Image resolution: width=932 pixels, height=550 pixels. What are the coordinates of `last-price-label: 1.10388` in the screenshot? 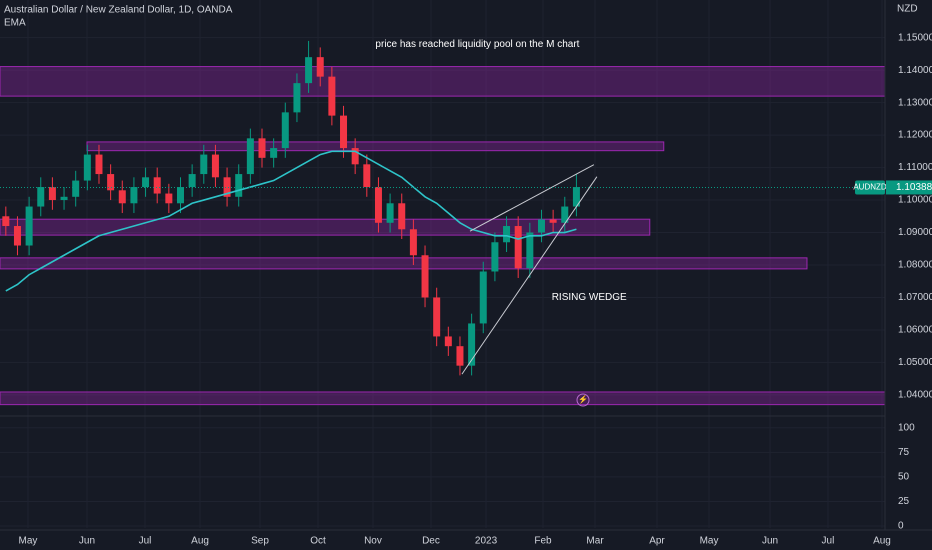 It's located at (914, 187).